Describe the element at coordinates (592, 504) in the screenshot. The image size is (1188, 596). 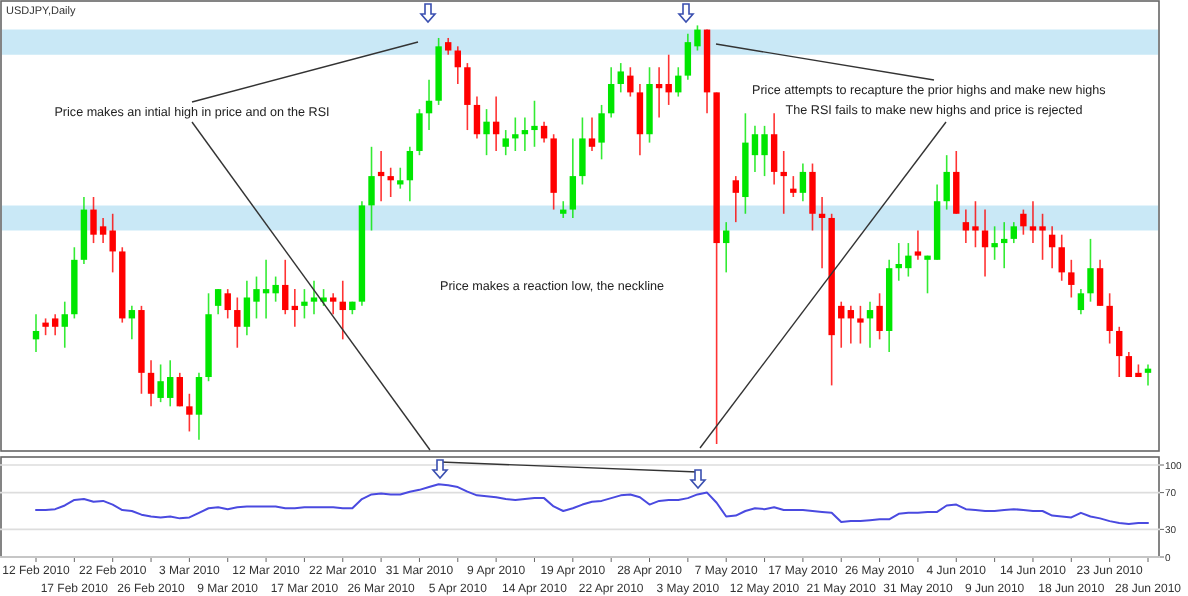
I see `line-series` at that location.